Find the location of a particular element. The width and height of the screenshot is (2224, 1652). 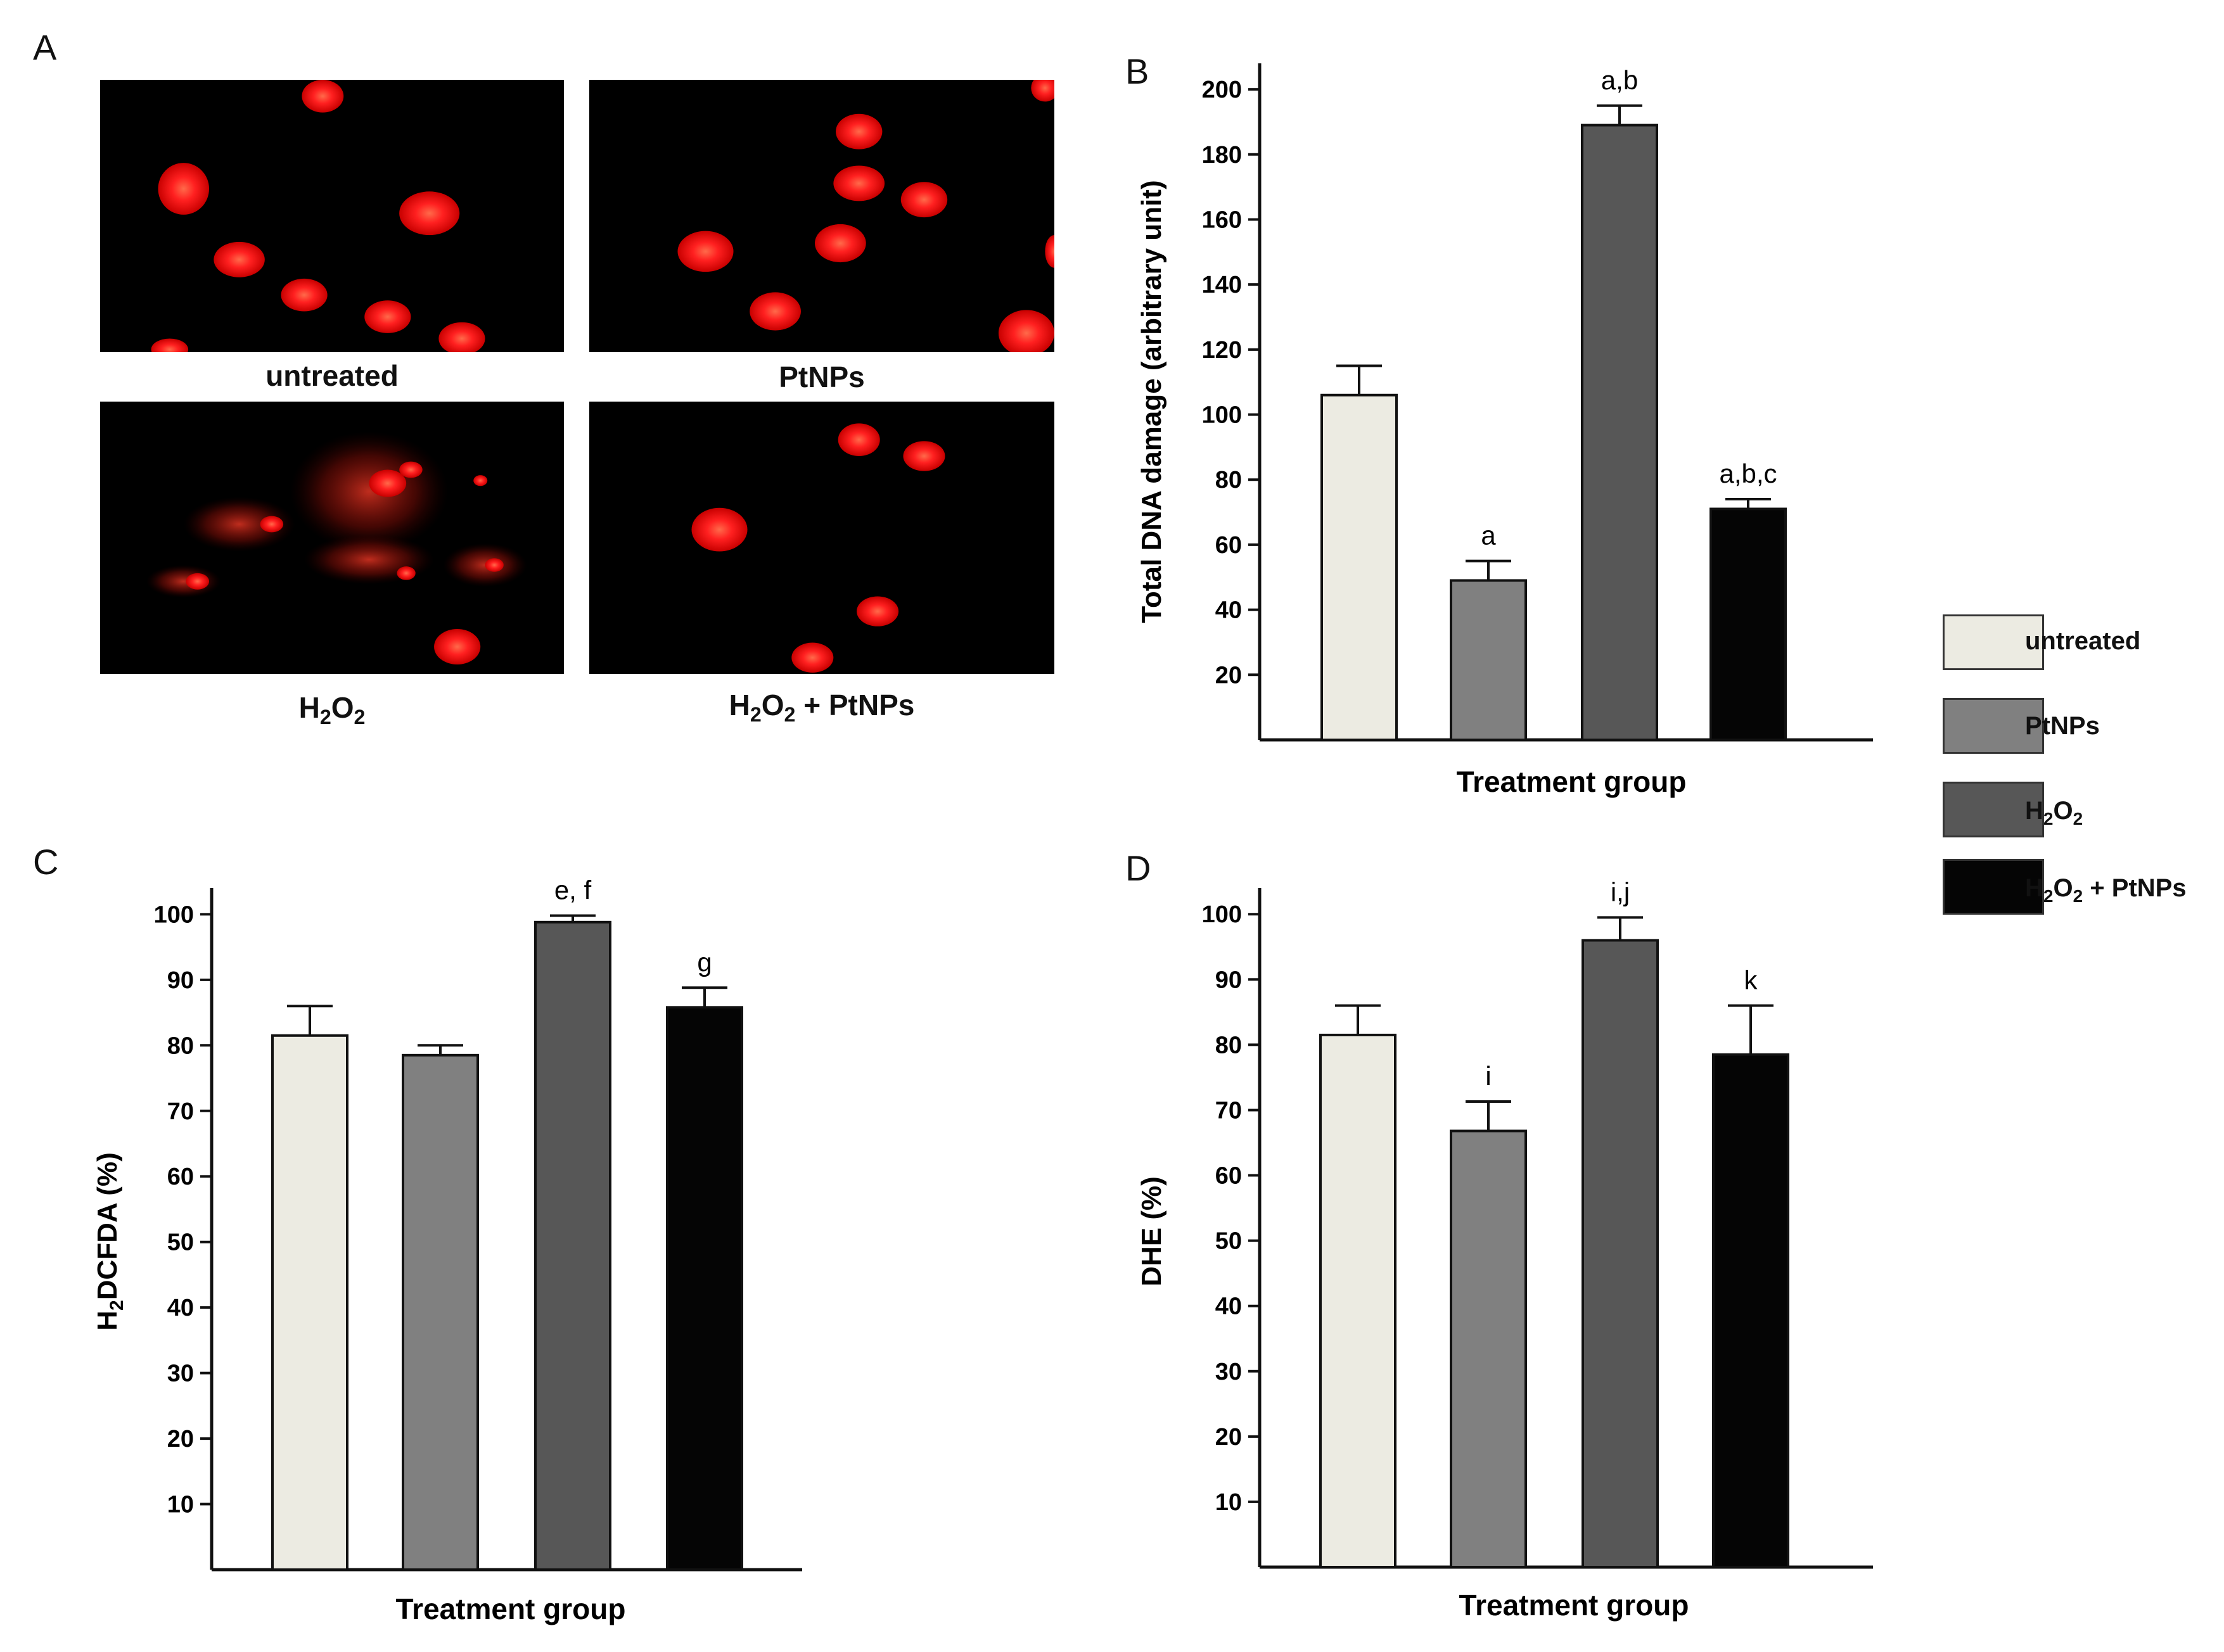

legend-label-untreated: untreated is located at coordinates (2083, 641).